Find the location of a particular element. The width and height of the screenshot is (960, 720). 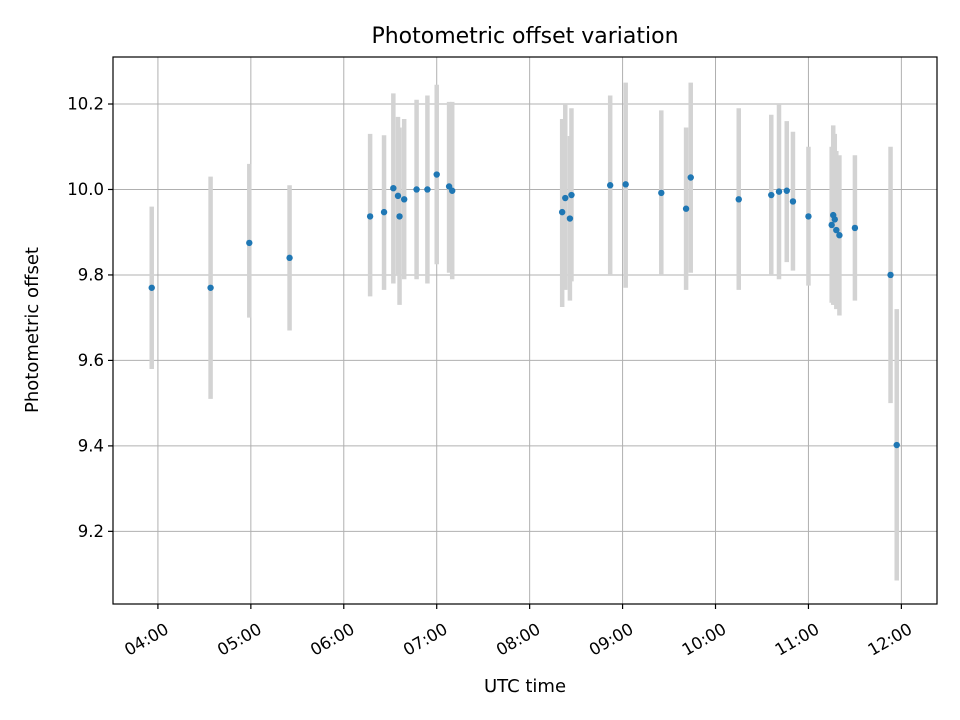

y-tick-label: 9.8 is located at coordinates (91, 274).